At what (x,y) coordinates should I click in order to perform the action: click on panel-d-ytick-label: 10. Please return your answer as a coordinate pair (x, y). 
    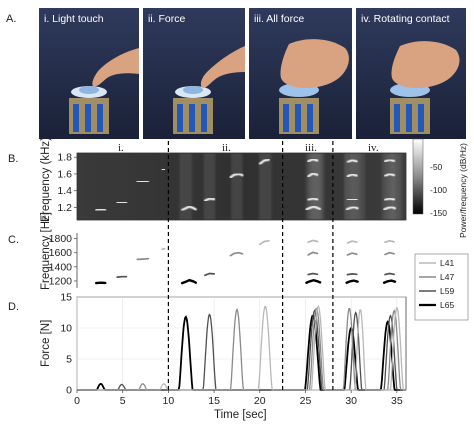
    Looking at the image, I should click on (66, 329).